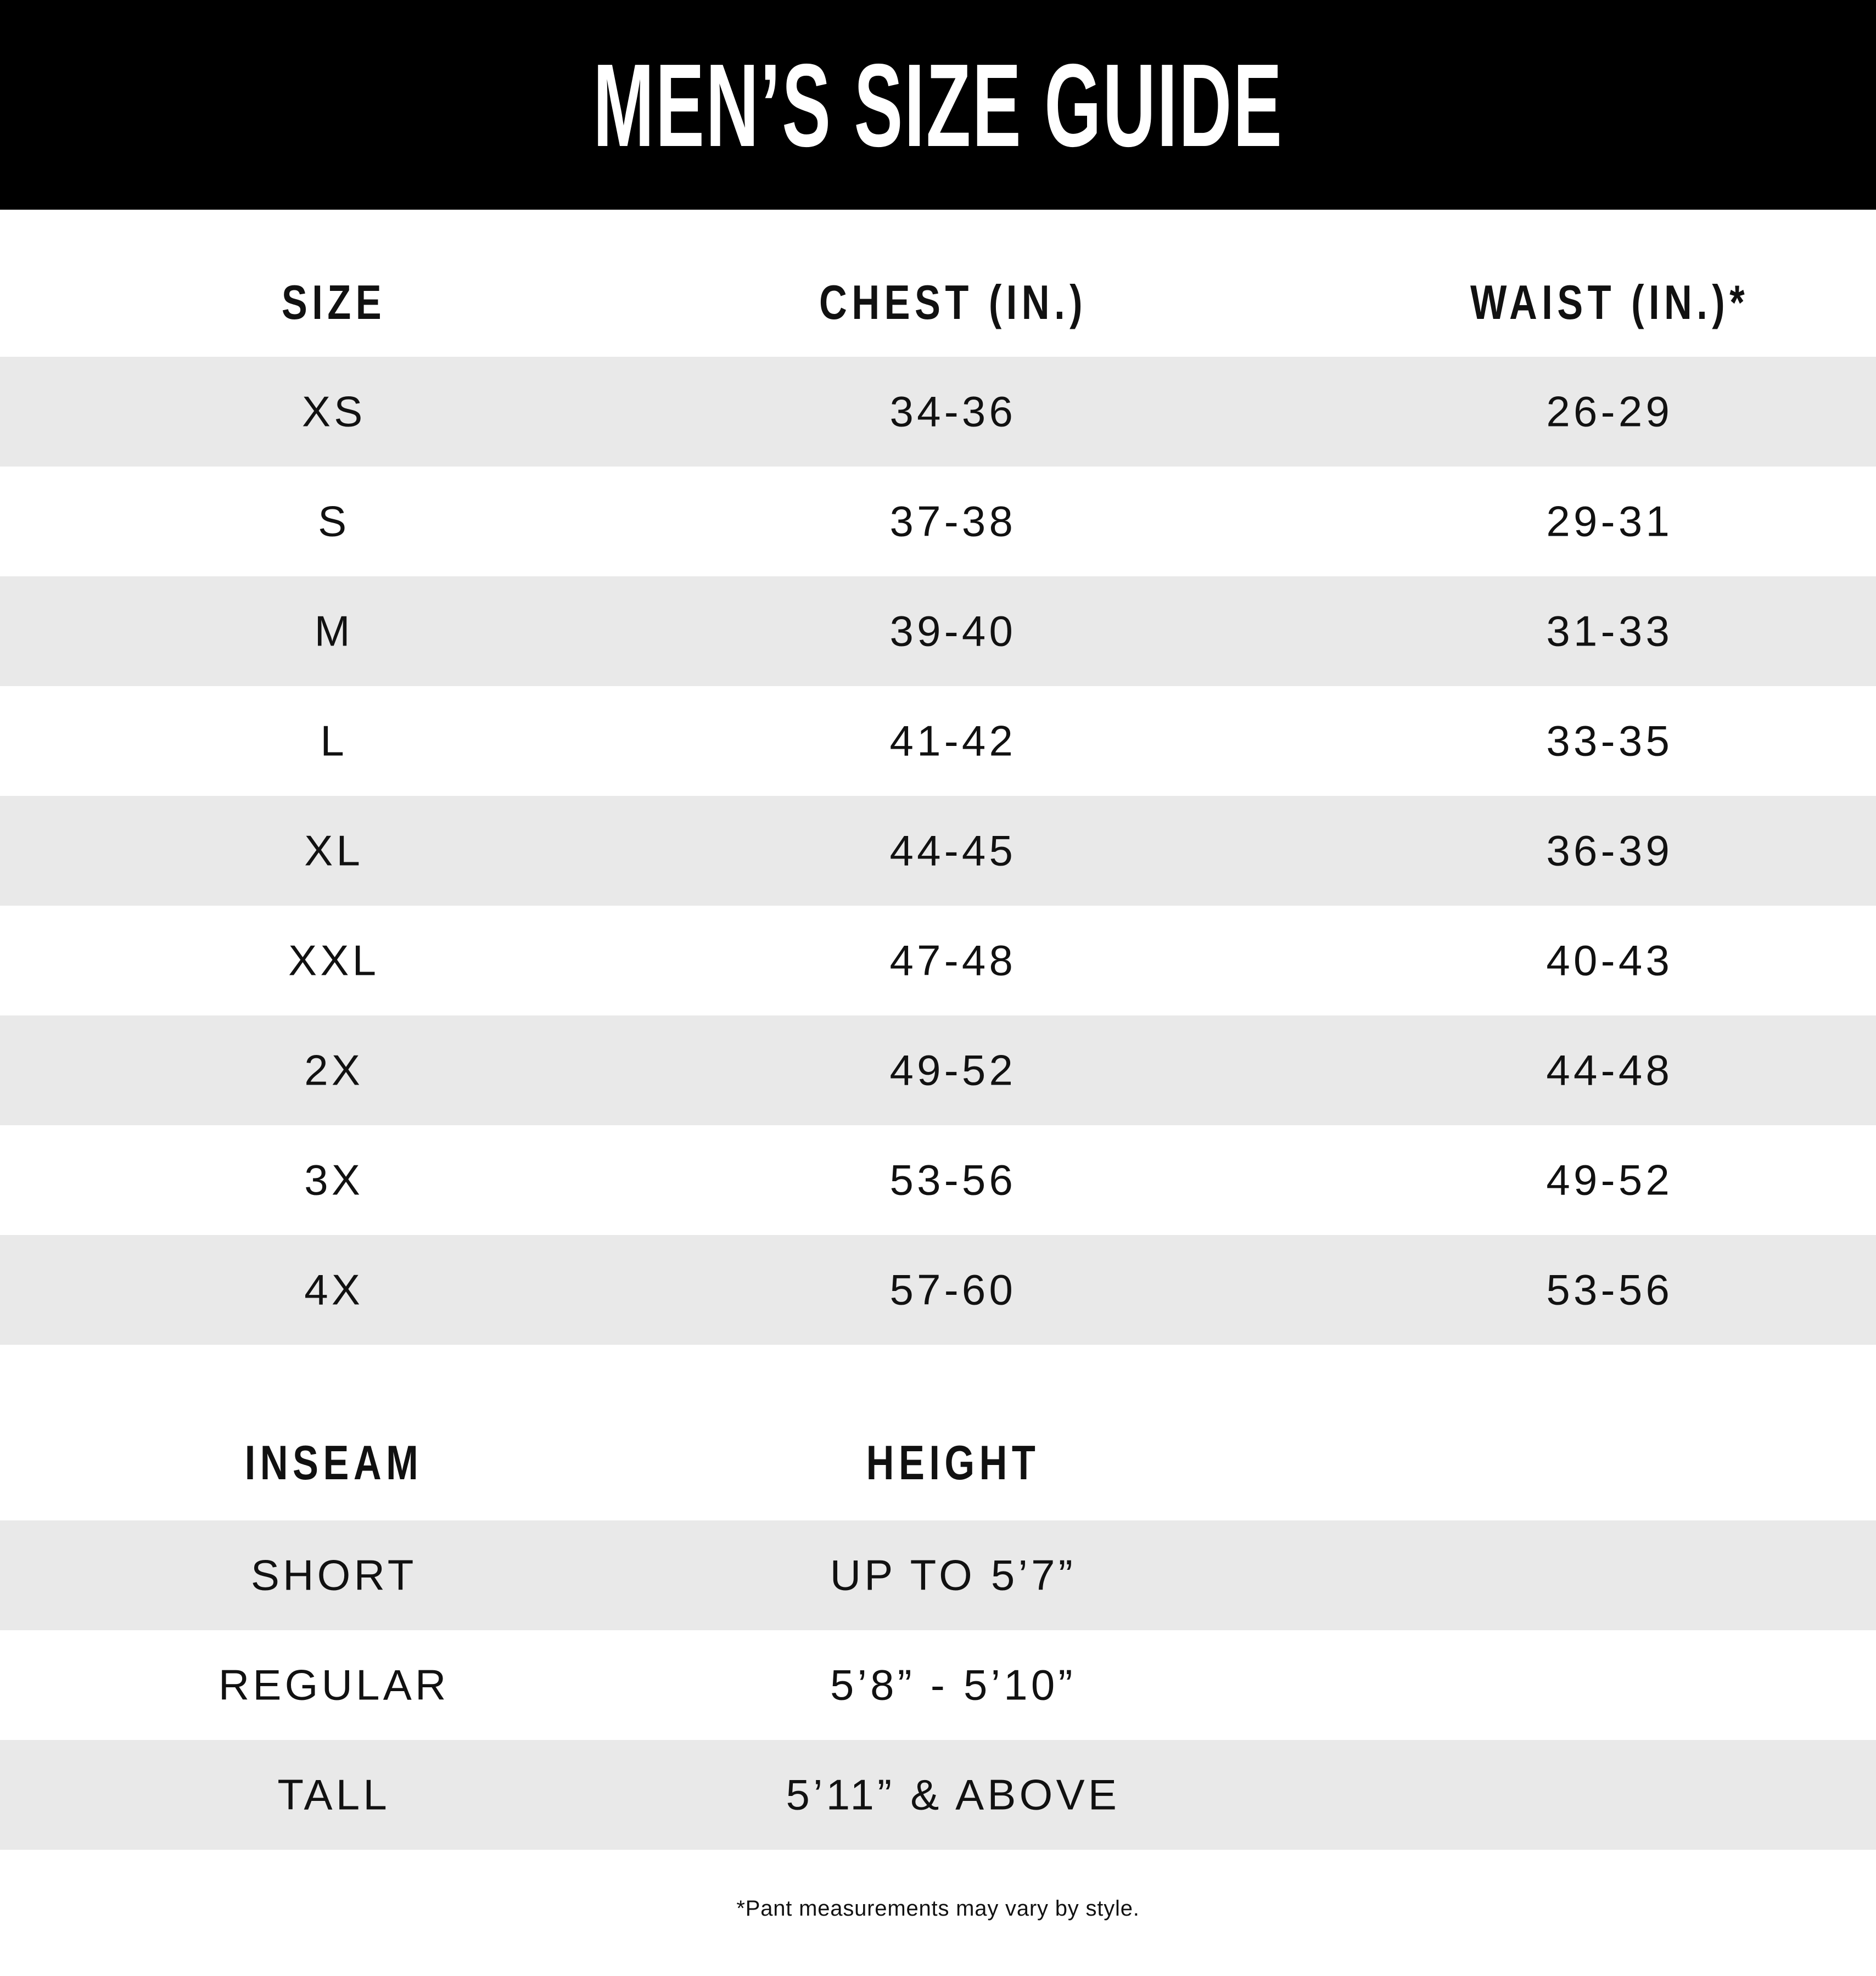  What do you see at coordinates (953, 302) in the screenshot?
I see `column-header-chest: CHEST (IN.)` at bounding box center [953, 302].